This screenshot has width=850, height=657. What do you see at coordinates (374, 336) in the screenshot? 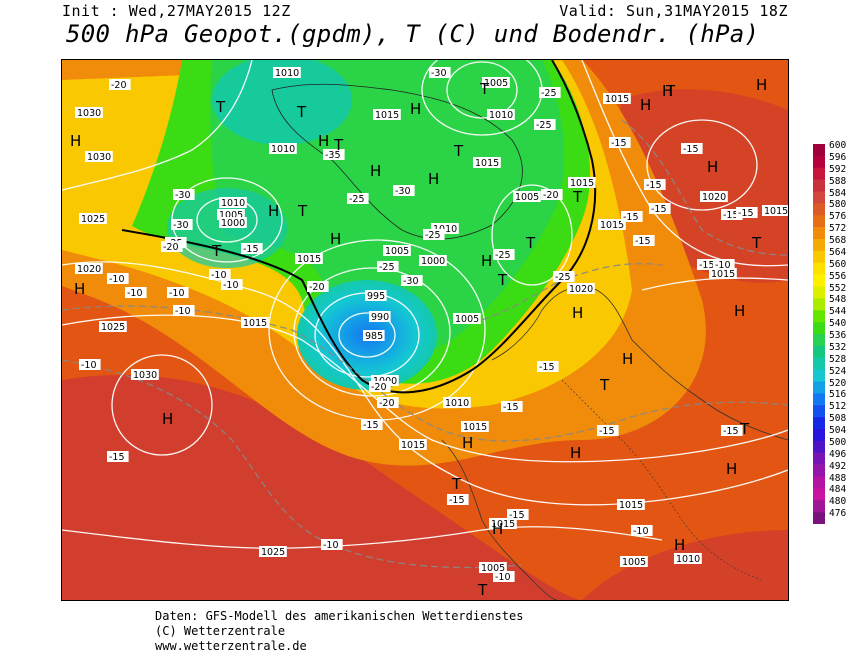
I see `svg-text: 985` at bounding box center [374, 336].